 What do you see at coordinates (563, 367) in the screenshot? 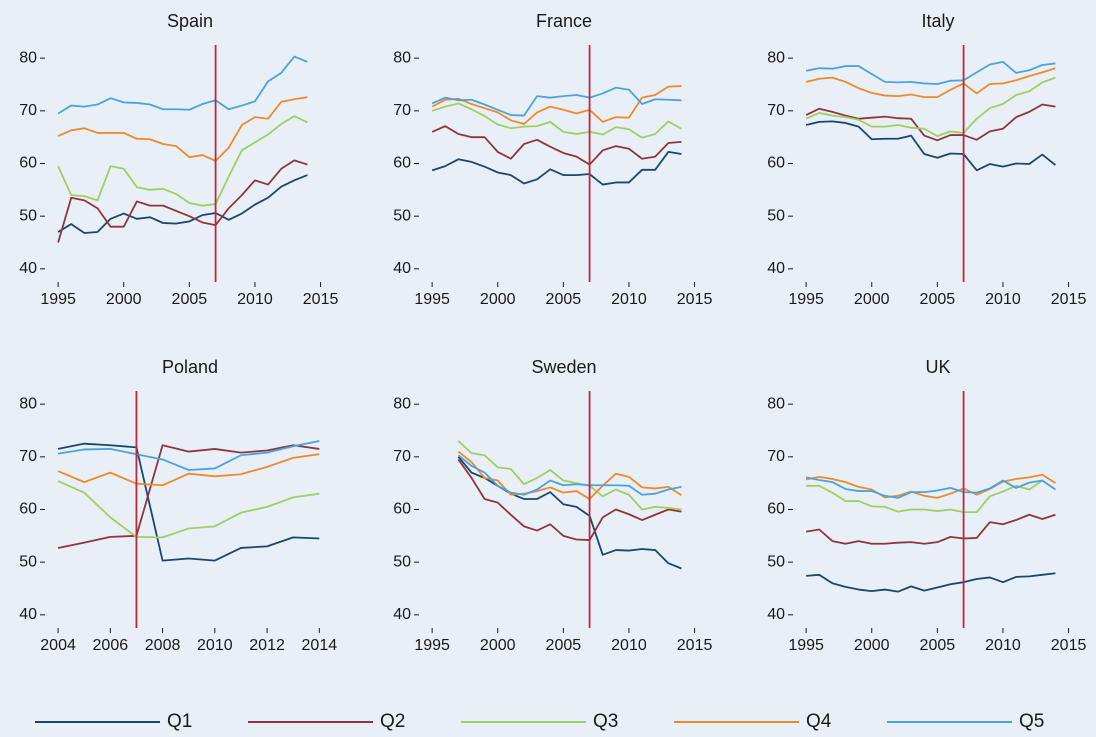
I see `chart-title: Sweden` at bounding box center [563, 367].